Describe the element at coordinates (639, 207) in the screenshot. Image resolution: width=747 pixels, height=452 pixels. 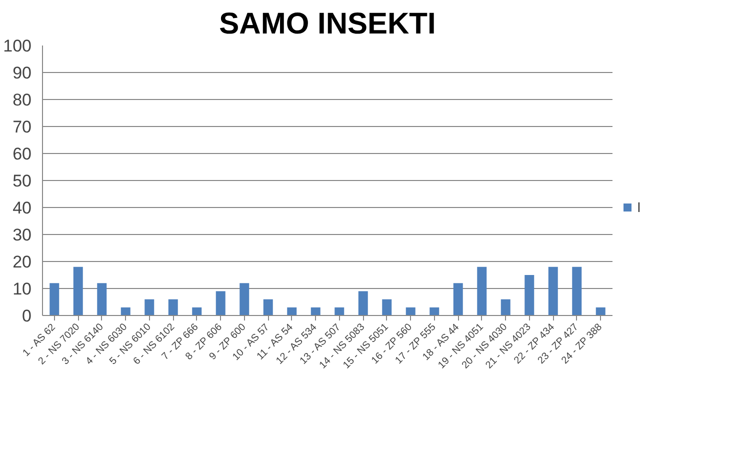
I see `legend-label: I` at that location.